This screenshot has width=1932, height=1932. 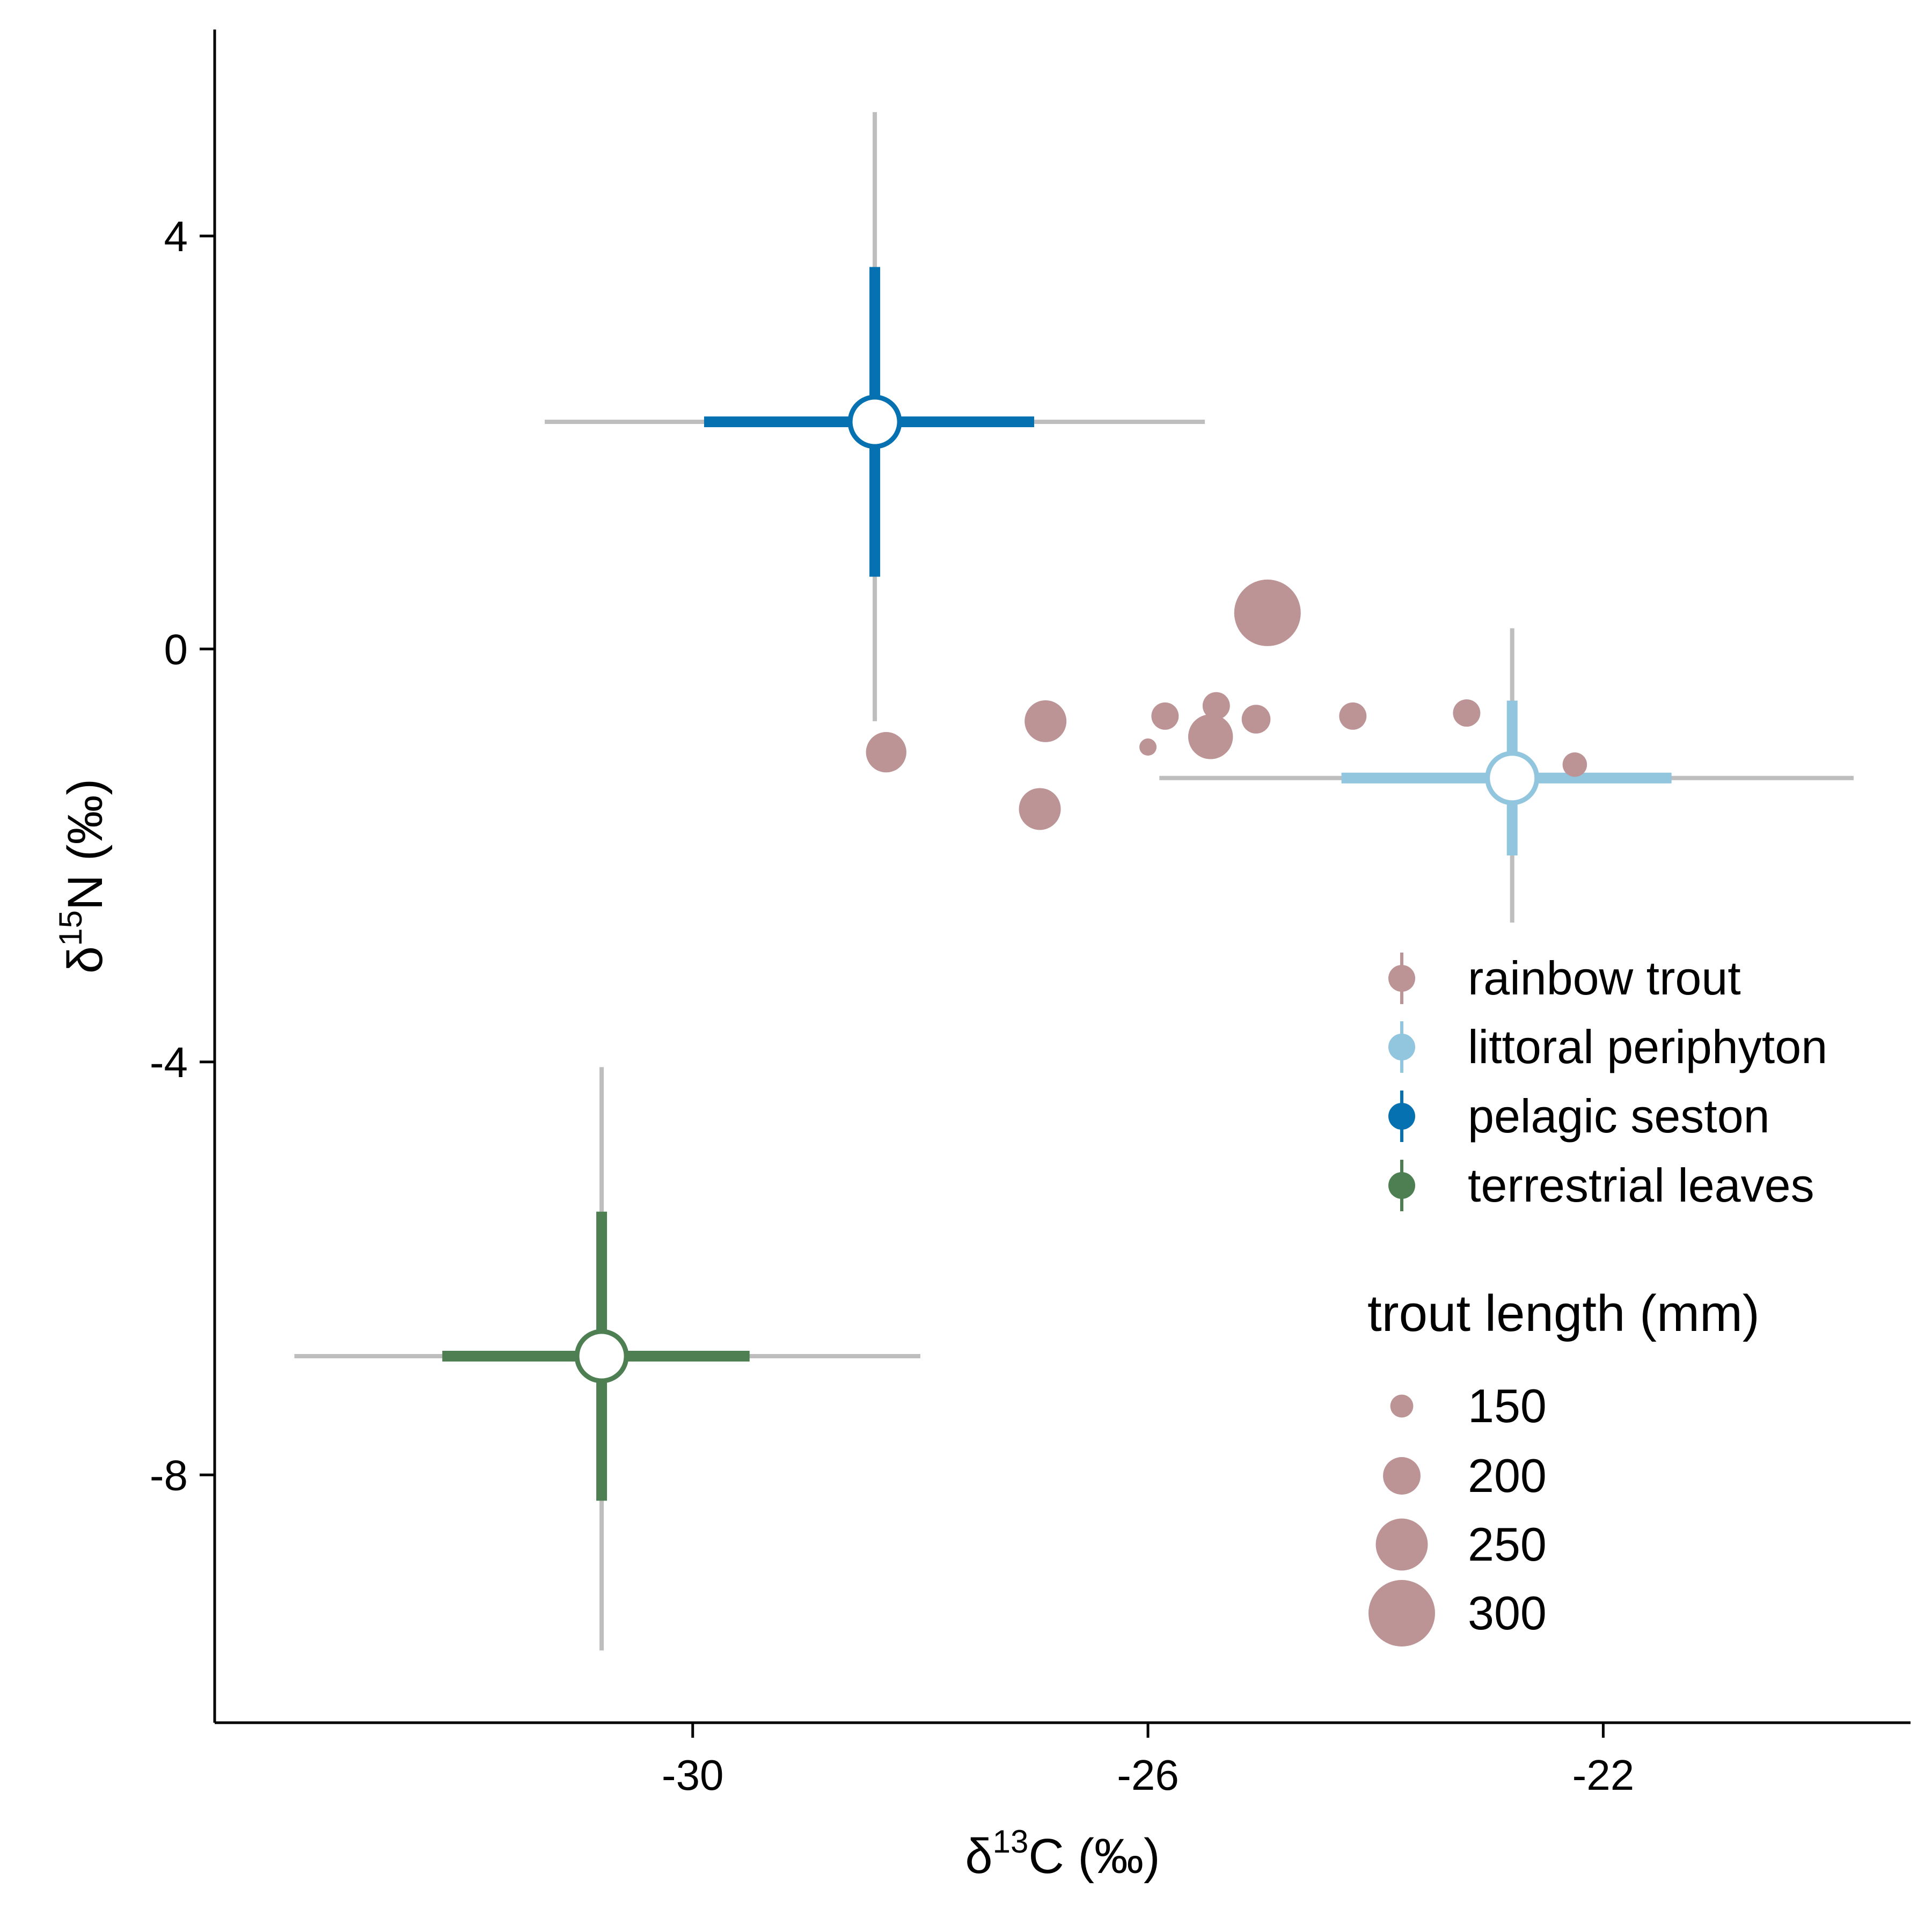 What do you see at coordinates (169, 1062) in the screenshot?
I see `y-tick-label: -4` at bounding box center [169, 1062].